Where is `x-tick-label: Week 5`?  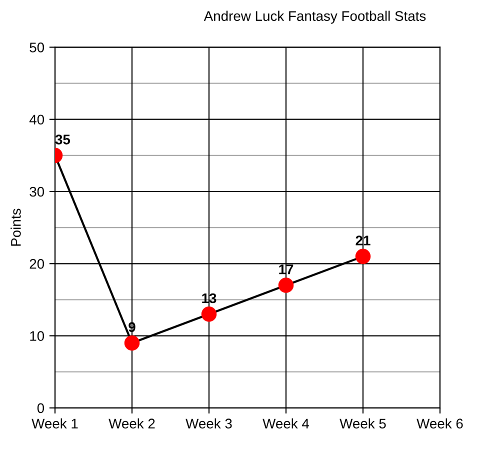 x-tick-label: Week 5 is located at coordinates (363, 423).